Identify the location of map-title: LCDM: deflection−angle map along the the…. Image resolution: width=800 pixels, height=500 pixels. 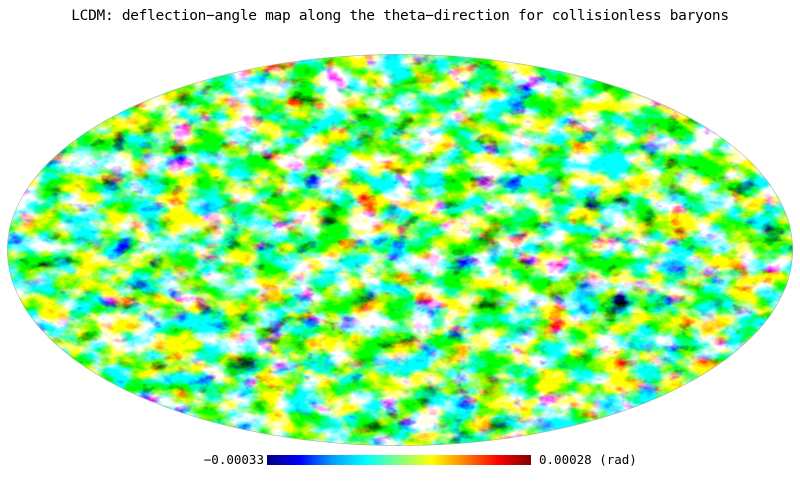
(400, 16).